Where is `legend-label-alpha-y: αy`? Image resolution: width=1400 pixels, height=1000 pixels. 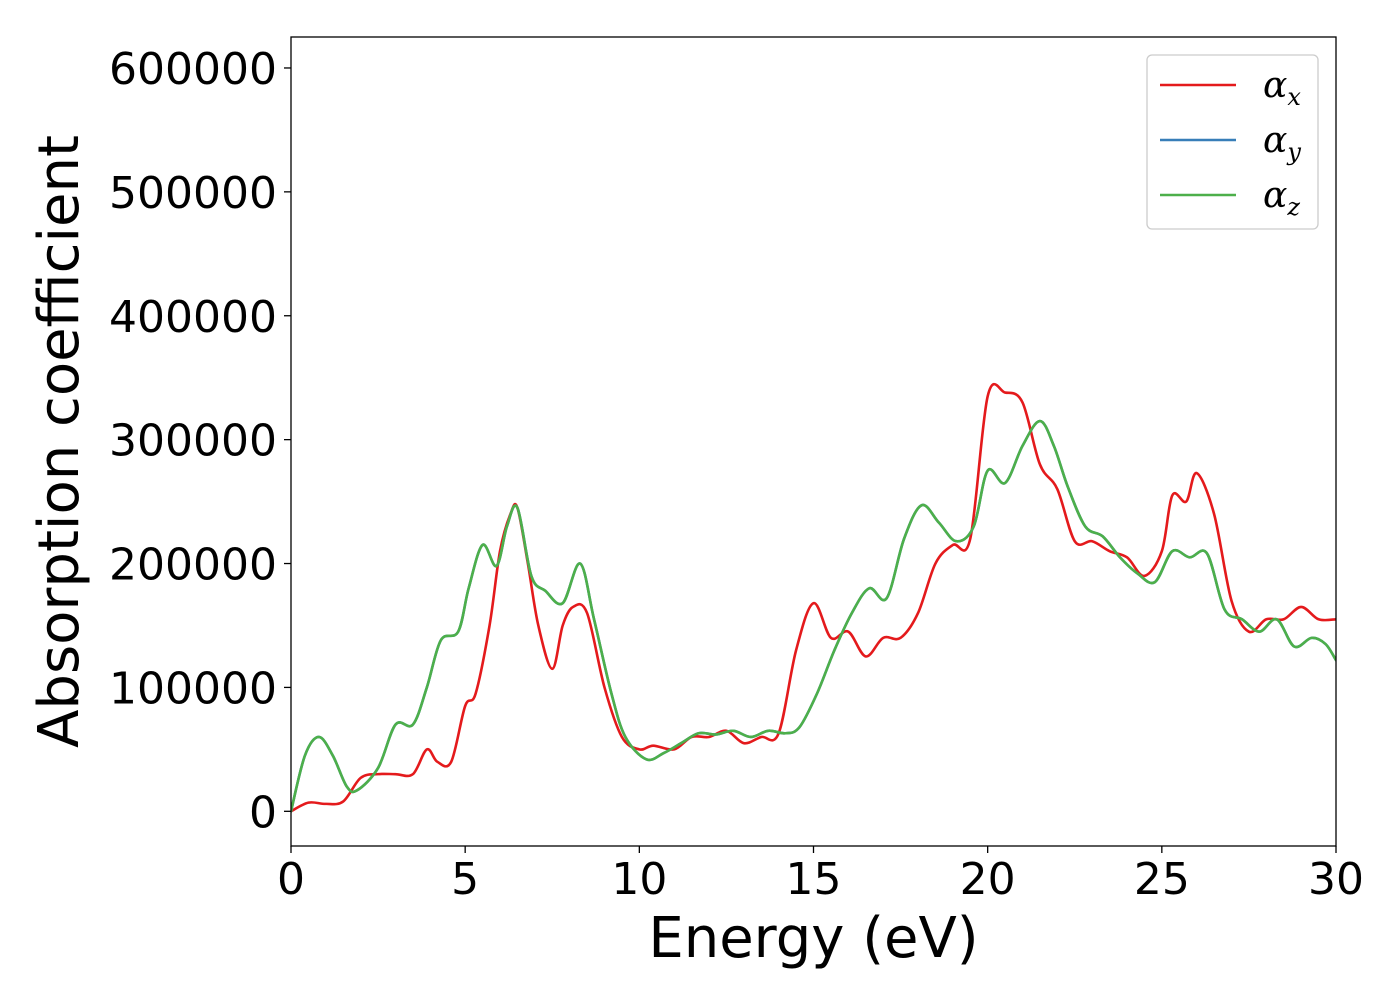
legend-label-alpha-y: αy is located at coordinates (1282, 143).